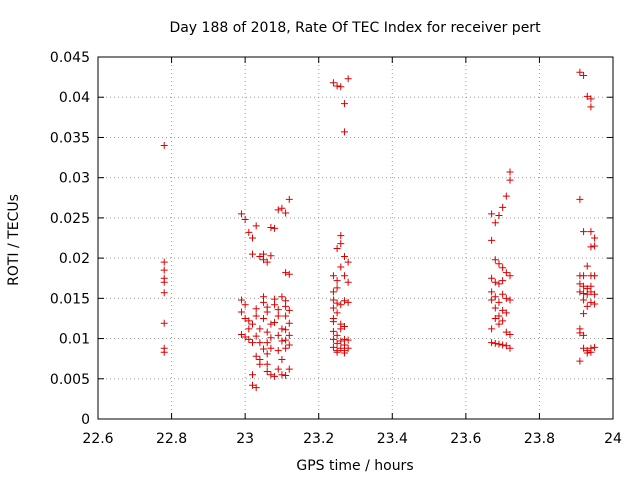 The width and height of the screenshot is (640, 480). What do you see at coordinates (70, 380) in the screenshot?
I see `y-tick-label: 0.005` at bounding box center [70, 380].